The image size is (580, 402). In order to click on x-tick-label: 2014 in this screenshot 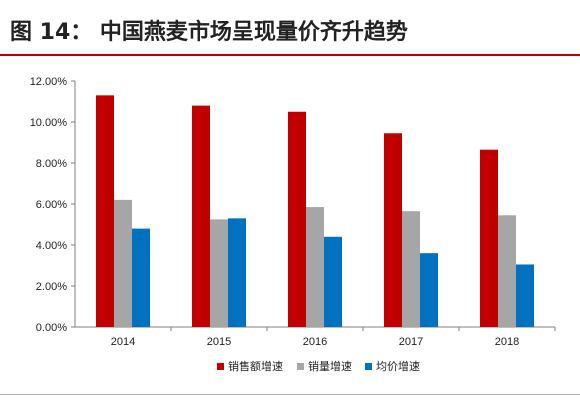, I will do `click(123, 342)`.